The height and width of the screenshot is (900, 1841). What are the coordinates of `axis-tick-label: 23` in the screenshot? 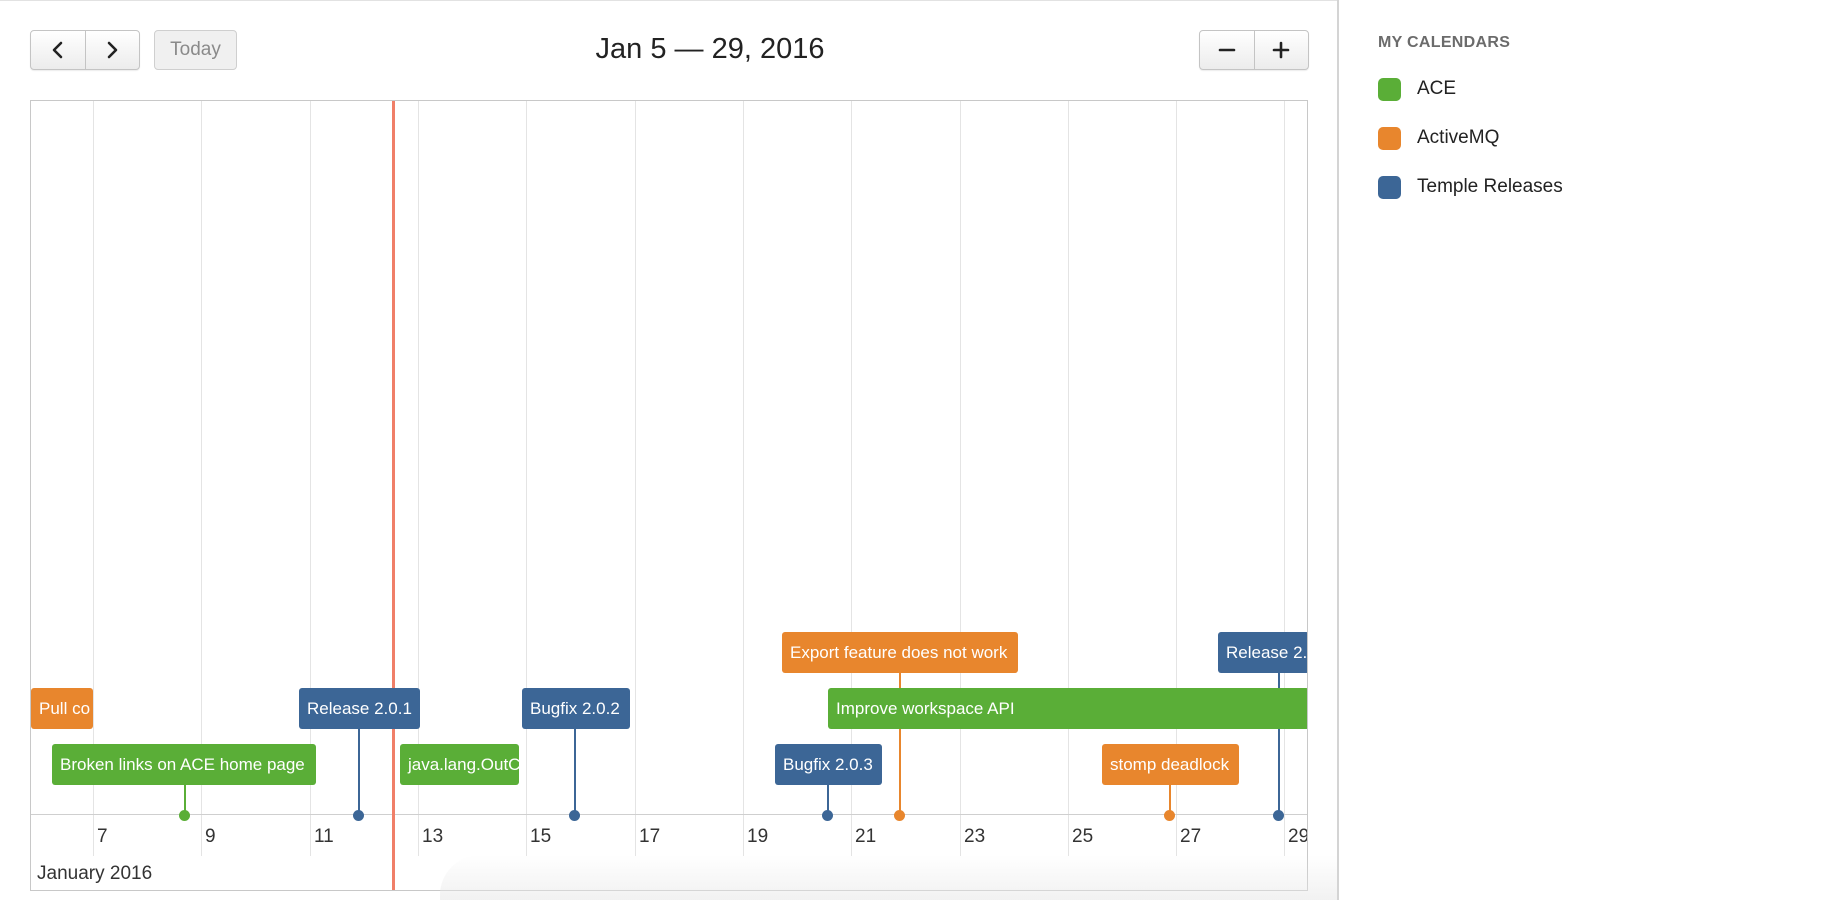 It's located at (975, 836).